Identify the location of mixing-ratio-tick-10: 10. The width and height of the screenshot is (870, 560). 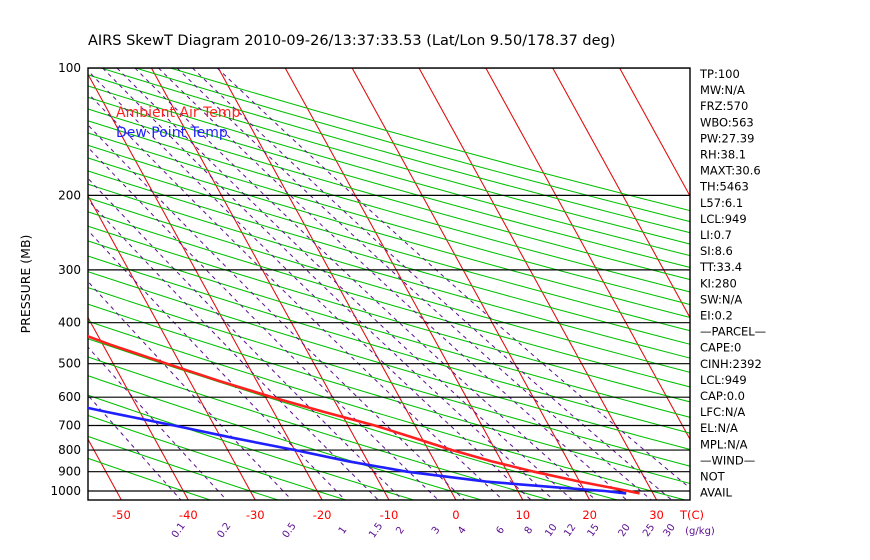
(551, 530).